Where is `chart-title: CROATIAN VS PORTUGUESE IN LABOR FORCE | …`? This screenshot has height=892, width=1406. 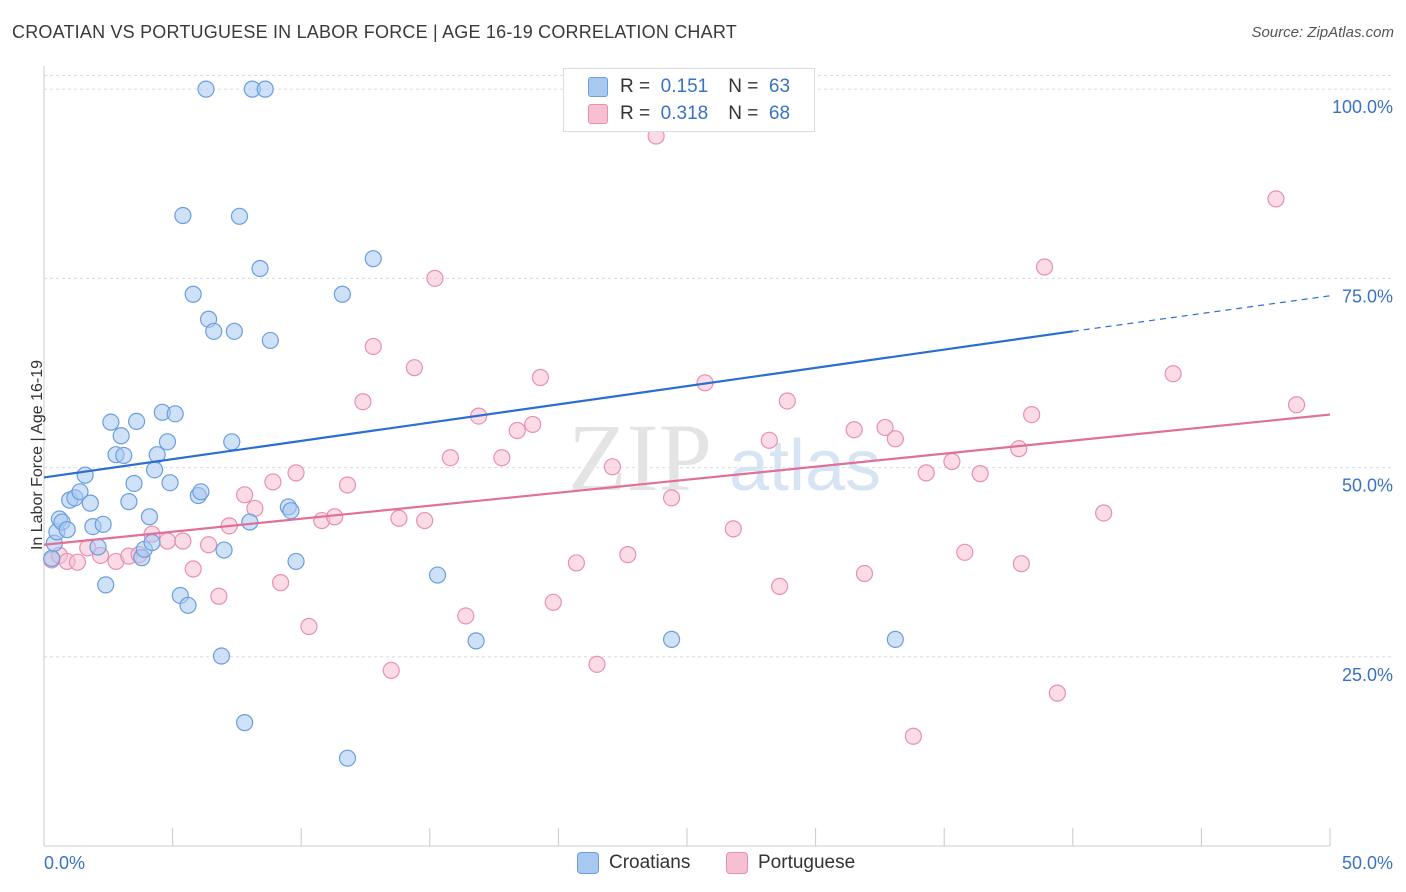
chart-title: CROATIAN VS PORTUGUESE IN LABOR FORCE | … is located at coordinates (374, 32).